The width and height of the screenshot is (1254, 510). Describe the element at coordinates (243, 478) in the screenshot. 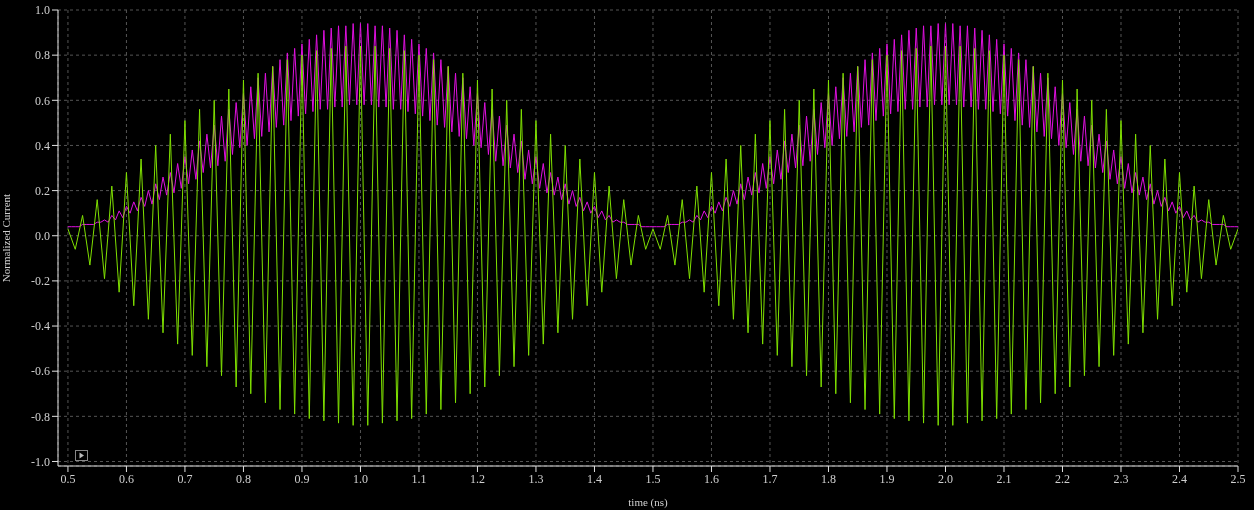

I see `x-tick-label: 0.8` at that location.